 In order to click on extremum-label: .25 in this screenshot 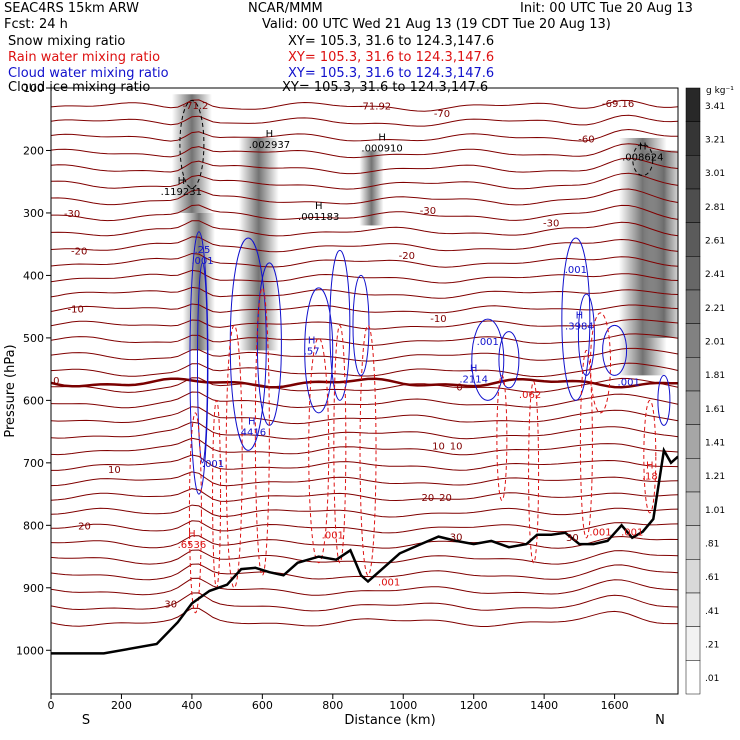, I will do `click(203, 250)`.